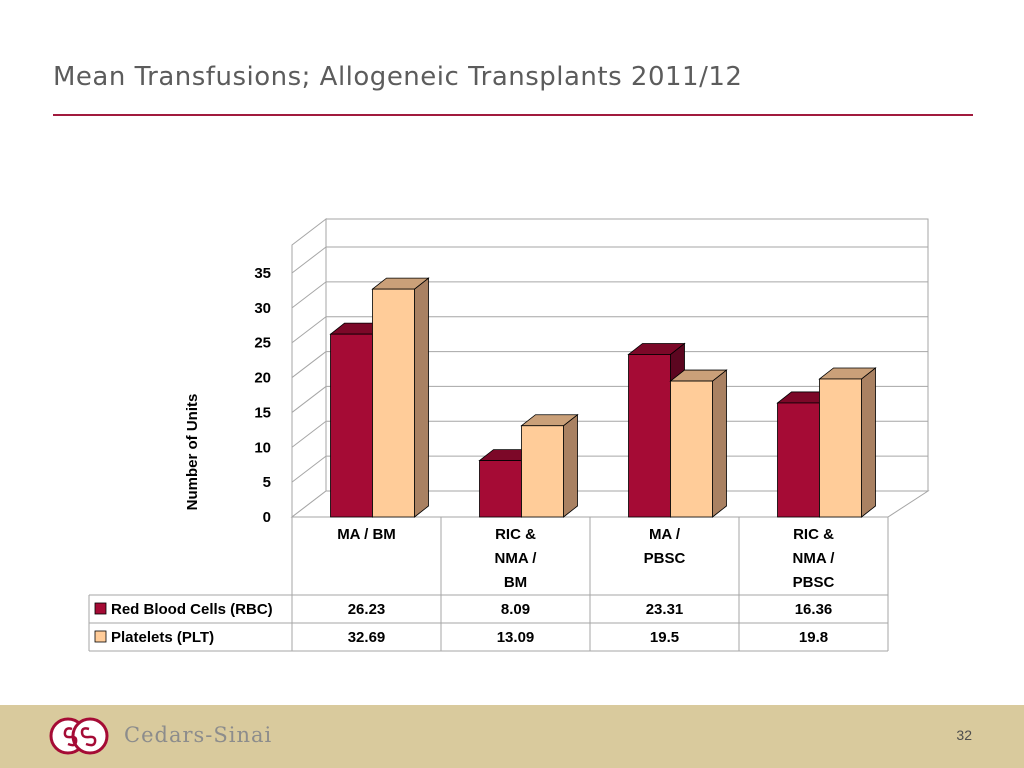  I want to click on title-divider, so click(513, 115).